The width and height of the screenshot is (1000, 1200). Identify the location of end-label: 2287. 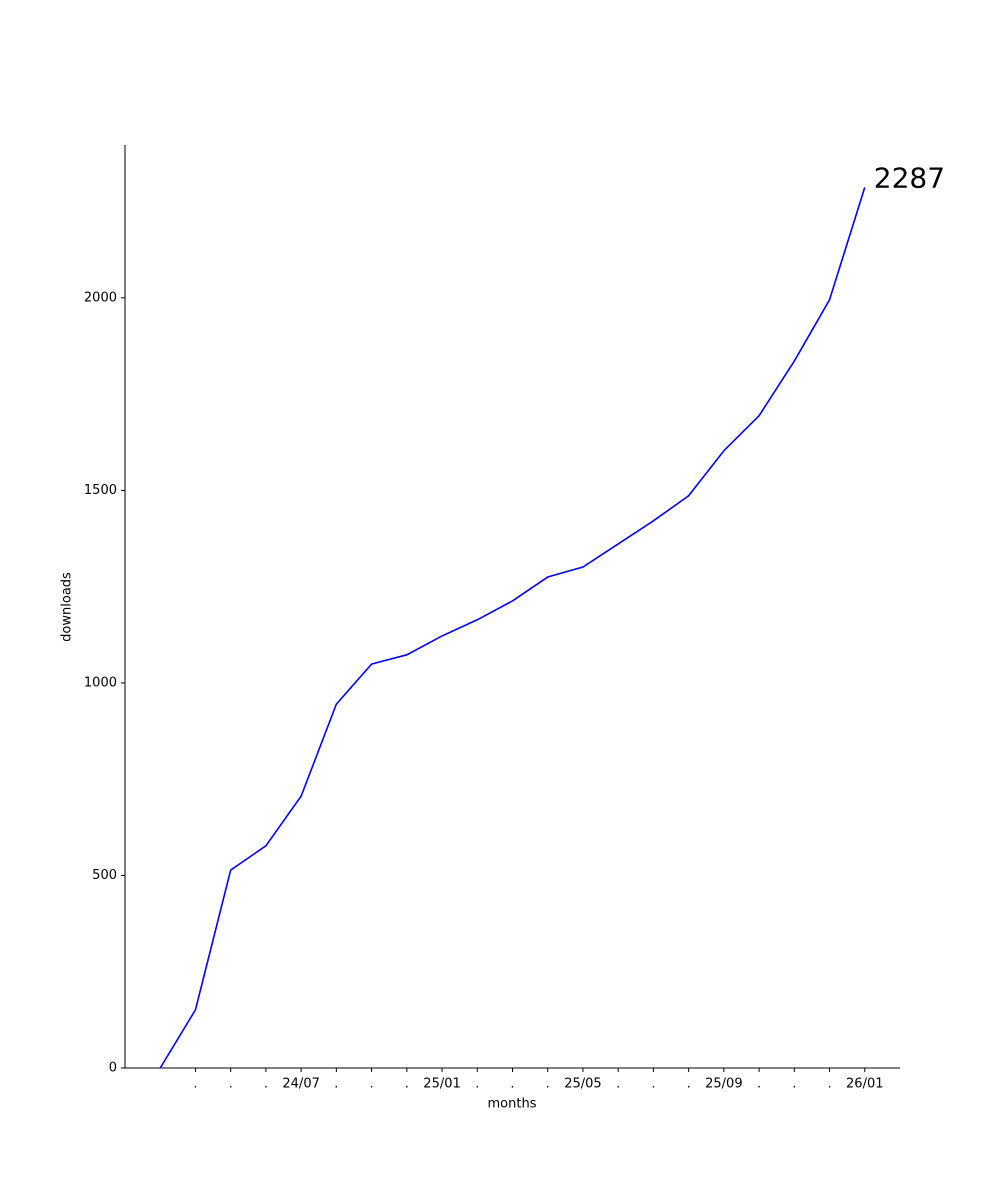
(909, 177).